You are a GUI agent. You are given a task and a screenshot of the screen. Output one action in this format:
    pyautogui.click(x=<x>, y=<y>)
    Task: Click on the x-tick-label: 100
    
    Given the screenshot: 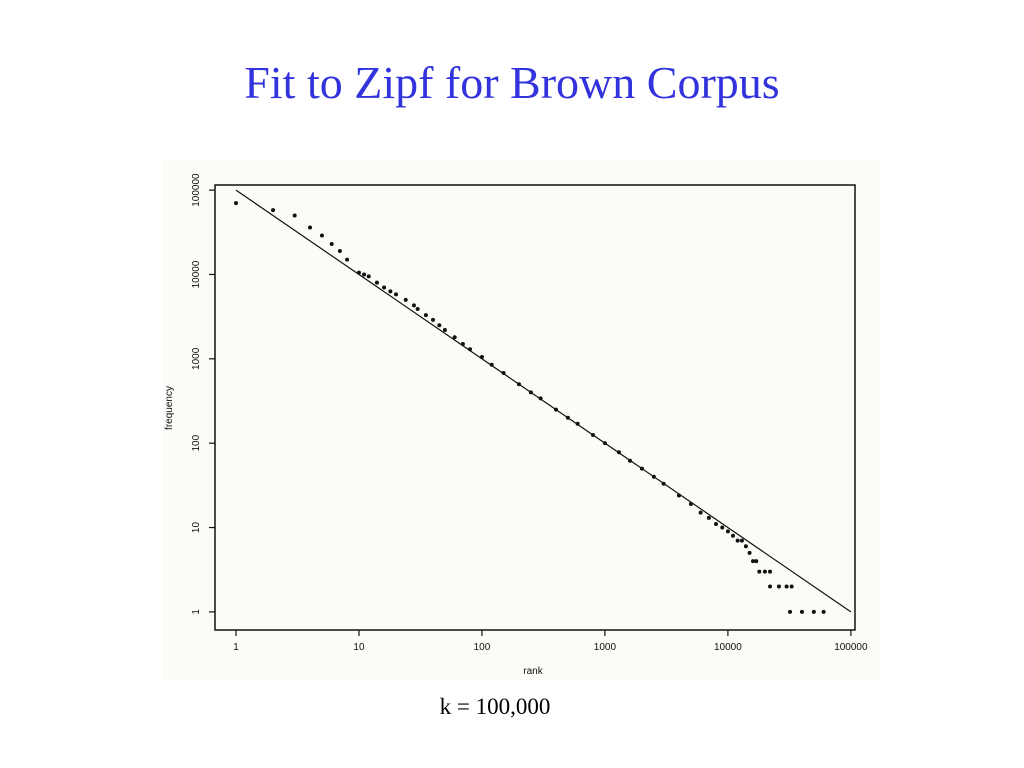 What is the action you would take?
    pyautogui.click(x=482, y=647)
    